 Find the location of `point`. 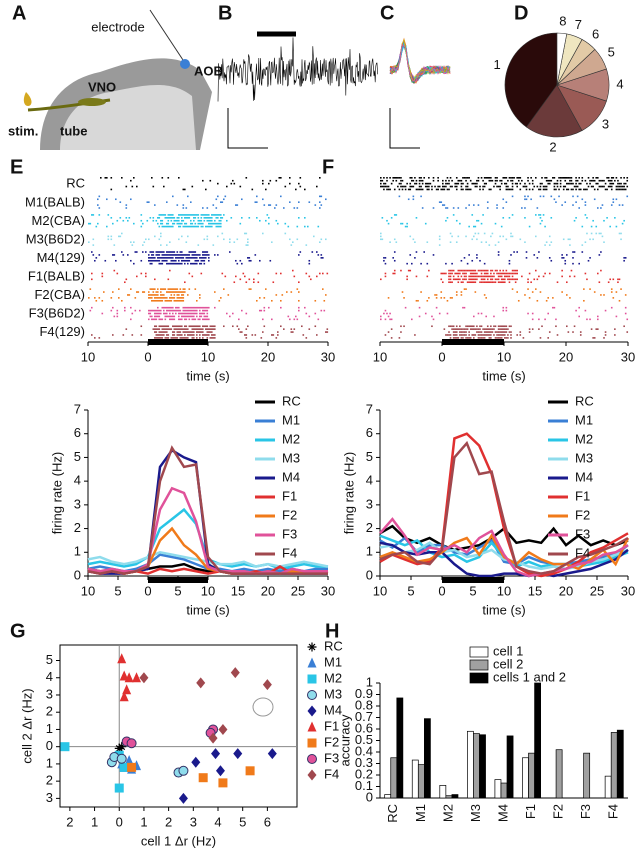

point is located at coordinates (312, 662).